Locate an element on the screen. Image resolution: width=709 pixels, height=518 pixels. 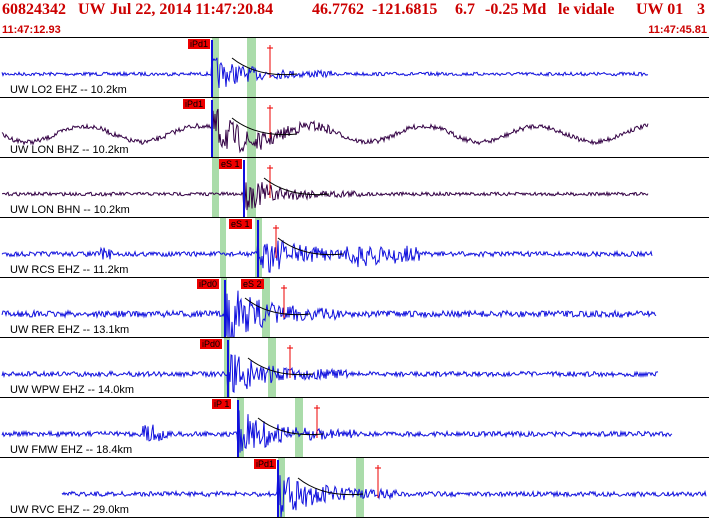
channel-label: UW WPW EHZ -- 14.0km is located at coordinates (72, 390).